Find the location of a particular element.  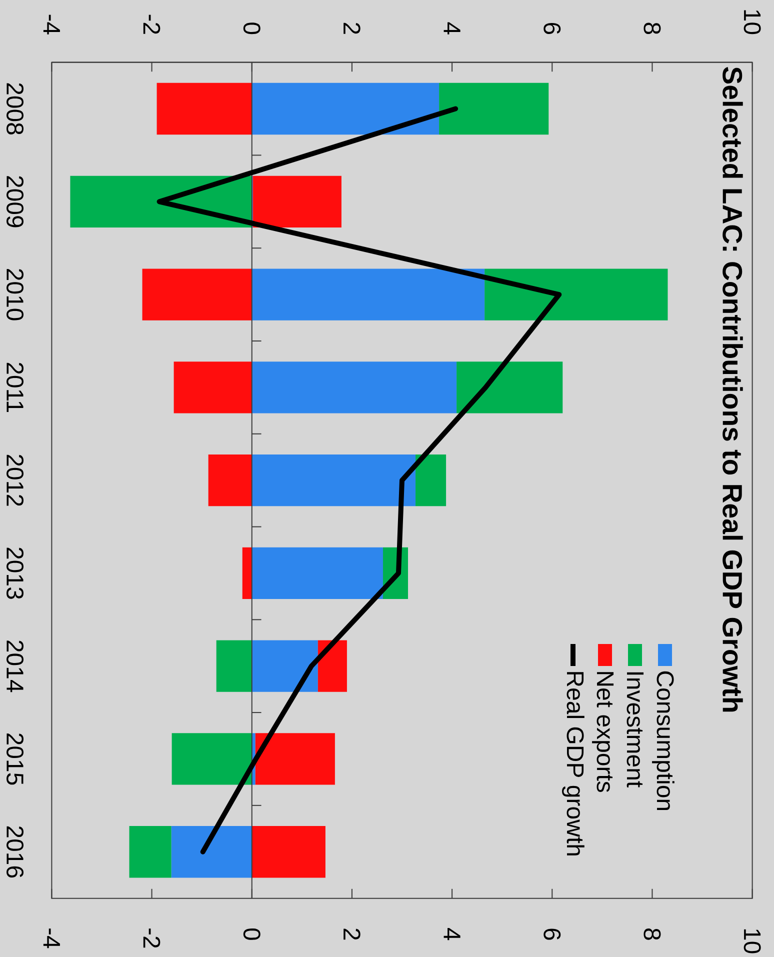

legend-label: Real GDP growth is located at coordinates (573, 764).